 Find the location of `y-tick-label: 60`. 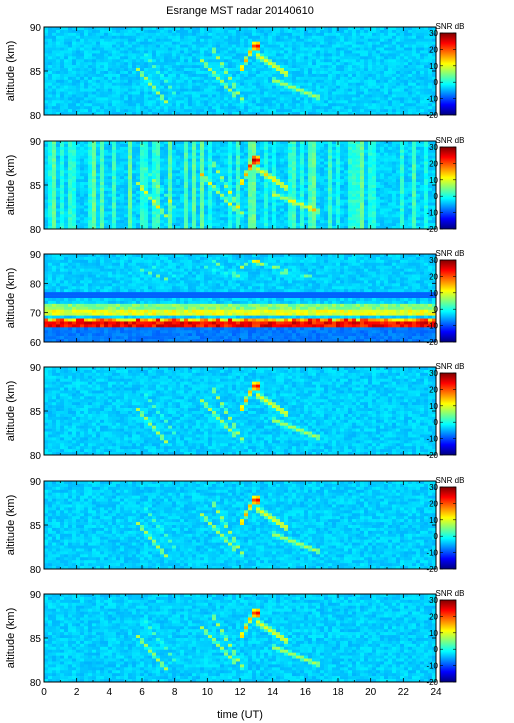

y-tick-label: 60 is located at coordinates (36, 343).